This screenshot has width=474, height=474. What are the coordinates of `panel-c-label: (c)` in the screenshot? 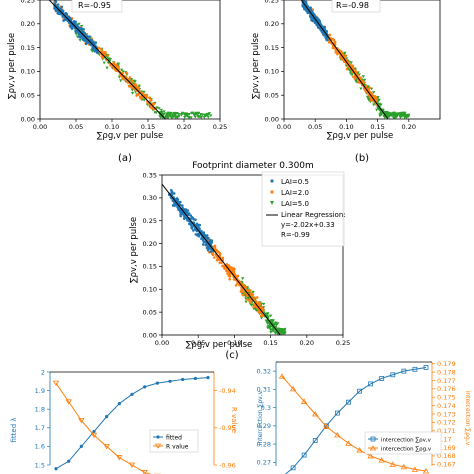 It's located at (231, 355).